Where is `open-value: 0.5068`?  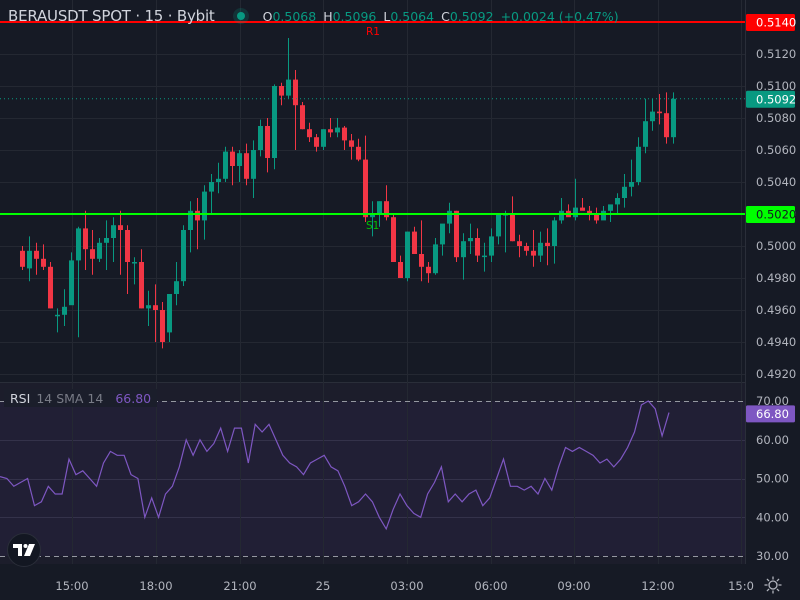 open-value: 0.5068 is located at coordinates (294, 16).